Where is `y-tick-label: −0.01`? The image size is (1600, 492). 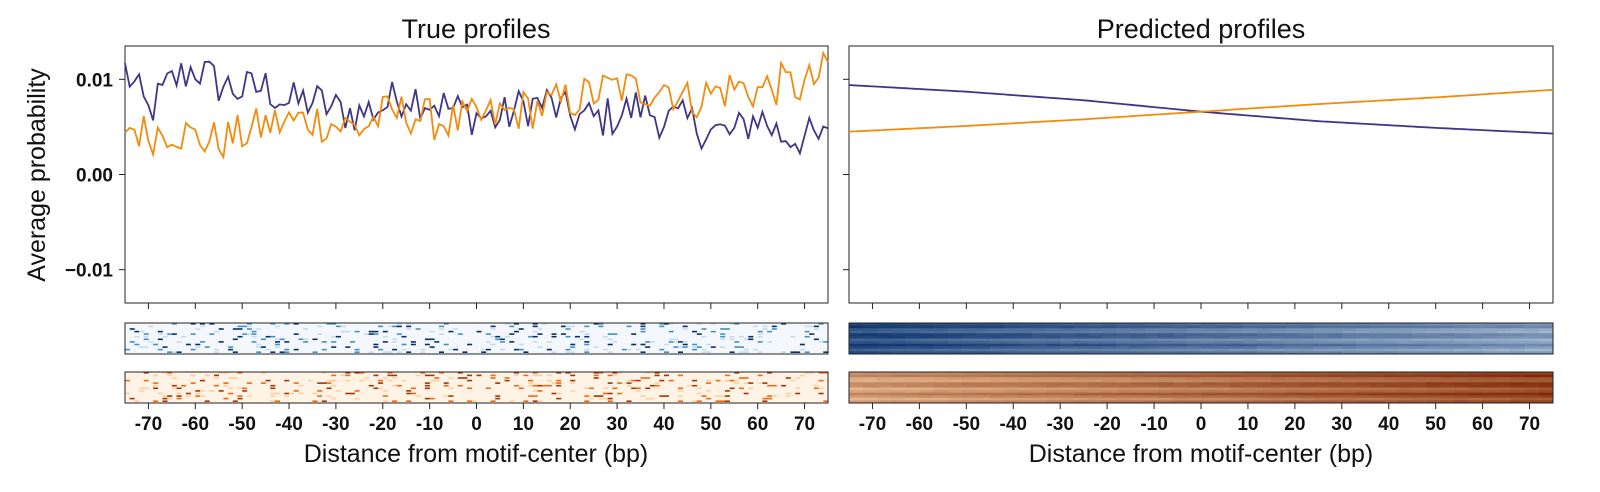 y-tick-label: −0.01 is located at coordinates (89, 271).